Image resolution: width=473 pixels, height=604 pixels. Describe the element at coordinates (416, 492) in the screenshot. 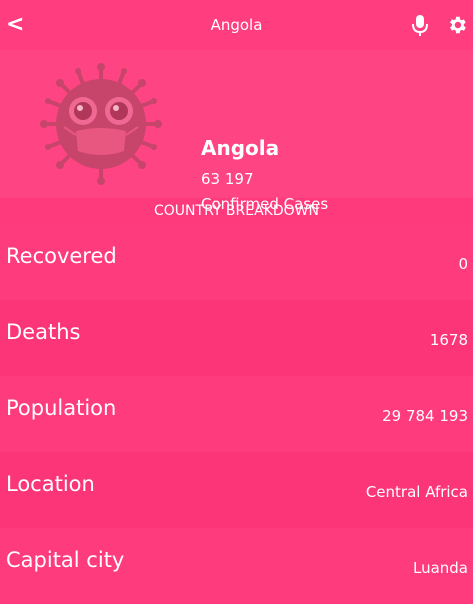

I see `row-value: Central Africa` at that location.